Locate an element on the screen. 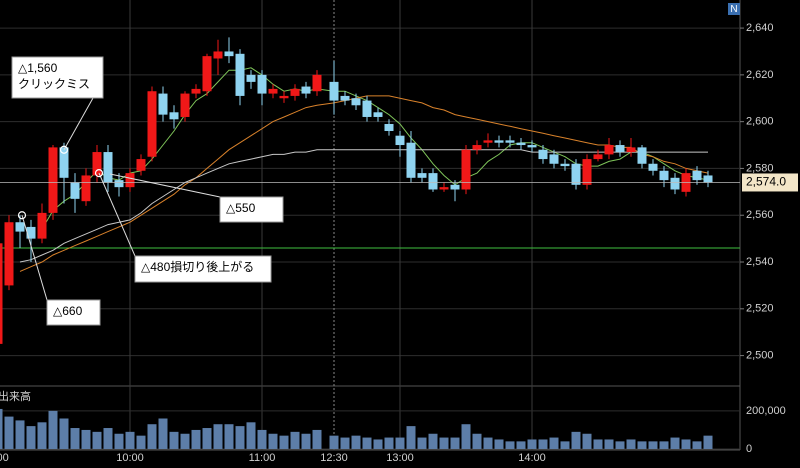  y-tick-label: 2,640 is located at coordinates (760, 28).